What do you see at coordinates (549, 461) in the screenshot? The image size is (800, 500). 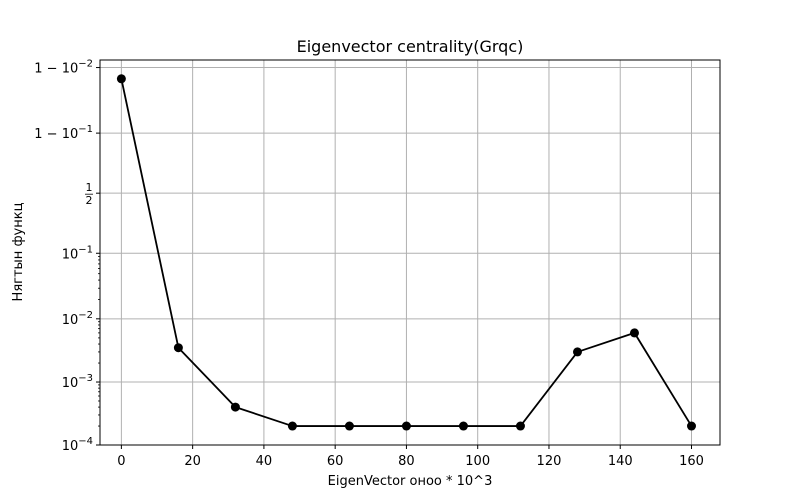 I see `x-tick-label: 120` at bounding box center [549, 461].